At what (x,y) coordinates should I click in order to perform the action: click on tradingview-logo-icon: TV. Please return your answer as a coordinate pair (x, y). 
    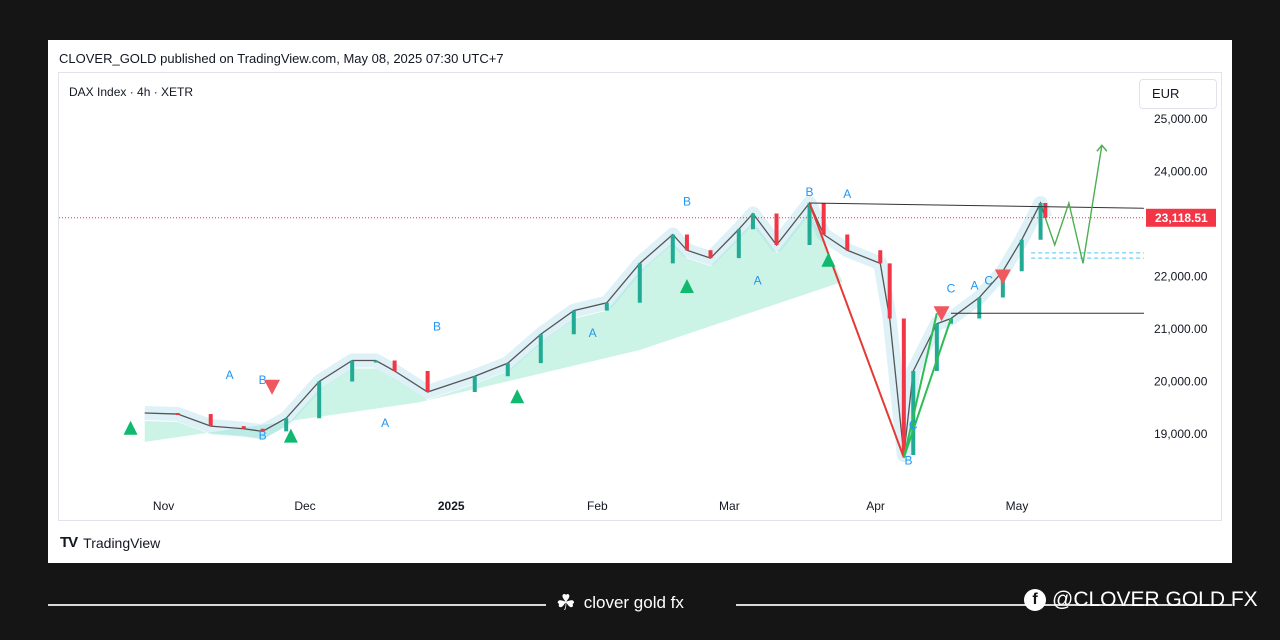
    Looking at the image, I should click on (69, 542).